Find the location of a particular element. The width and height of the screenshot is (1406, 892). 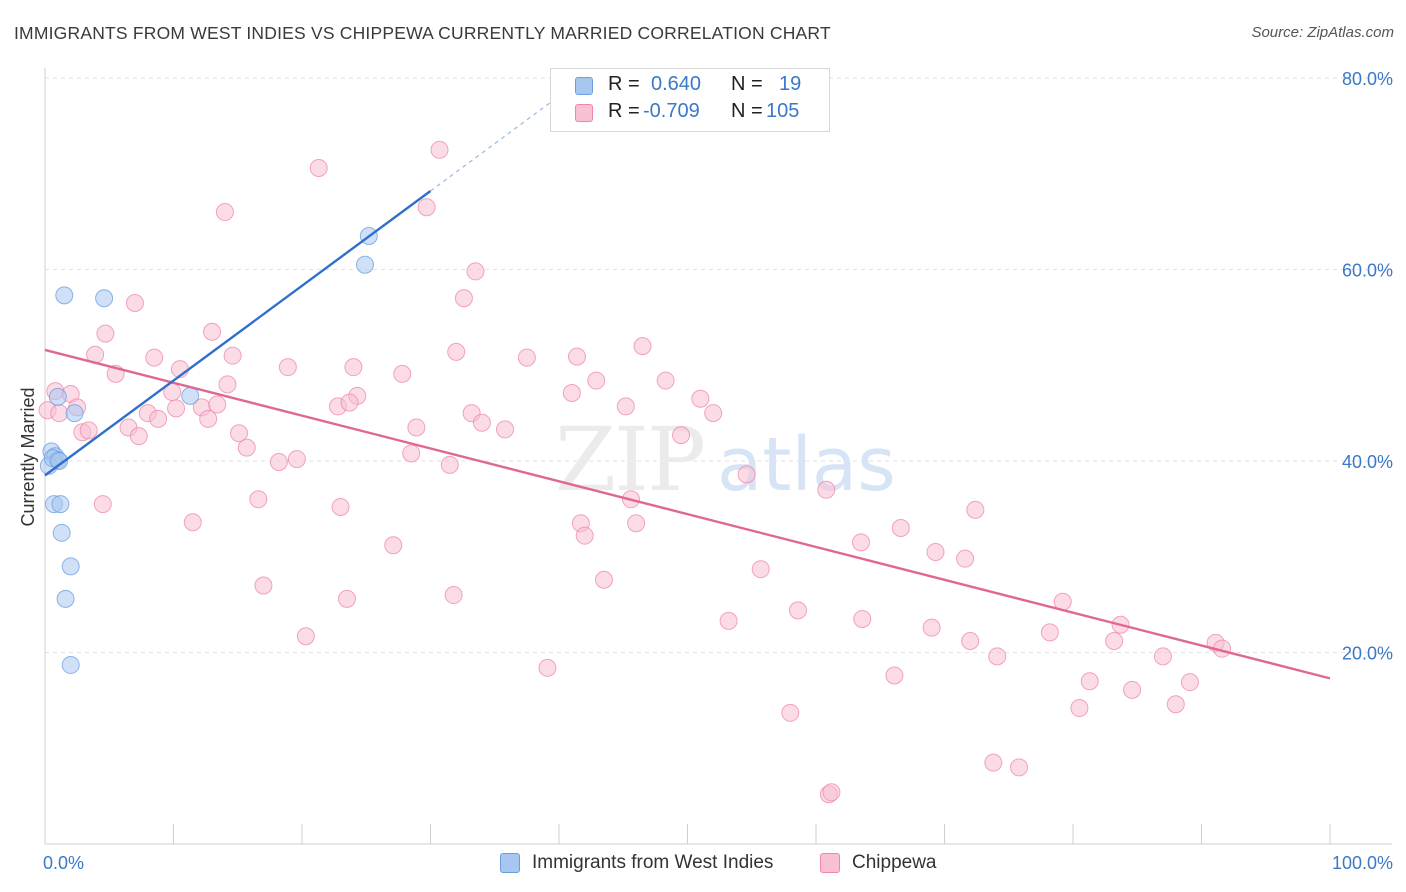

r-value: 0.640 is located at coordinates (676, 84).